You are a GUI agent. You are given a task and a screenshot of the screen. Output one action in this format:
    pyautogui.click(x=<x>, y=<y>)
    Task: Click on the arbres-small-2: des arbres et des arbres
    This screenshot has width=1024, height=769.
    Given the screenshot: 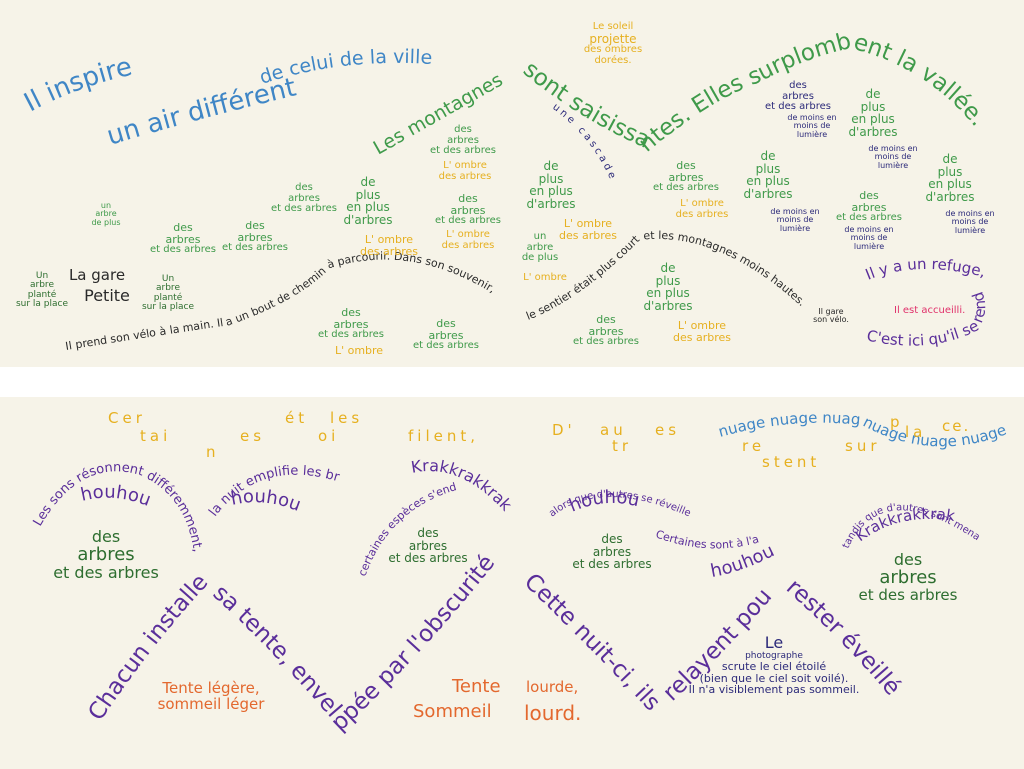 What is the action you would take?
    pyautogui.click(x=612, y=552)
    